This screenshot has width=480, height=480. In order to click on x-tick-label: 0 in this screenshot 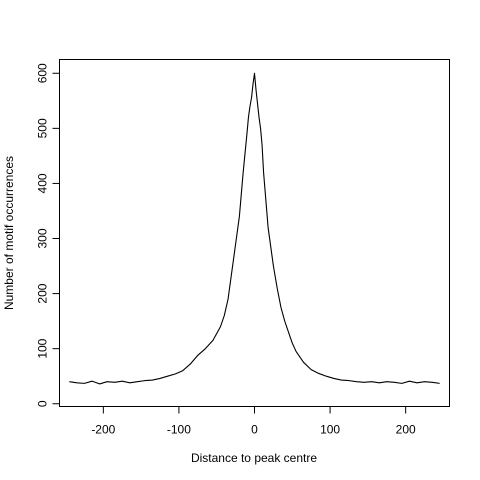, I will do `click(254, 430)`.